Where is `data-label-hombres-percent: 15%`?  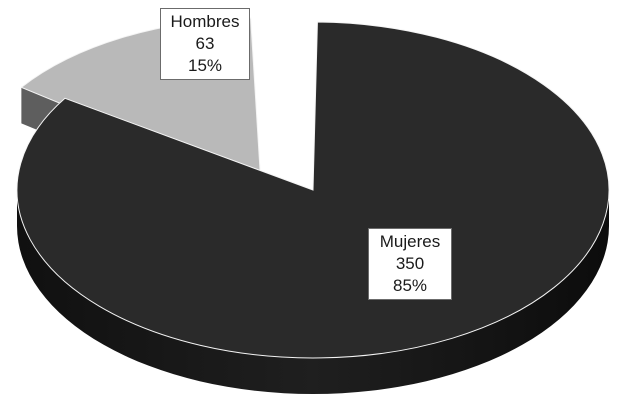 data-label-hombres-percent: 15% is located at coordinates (205, 65).